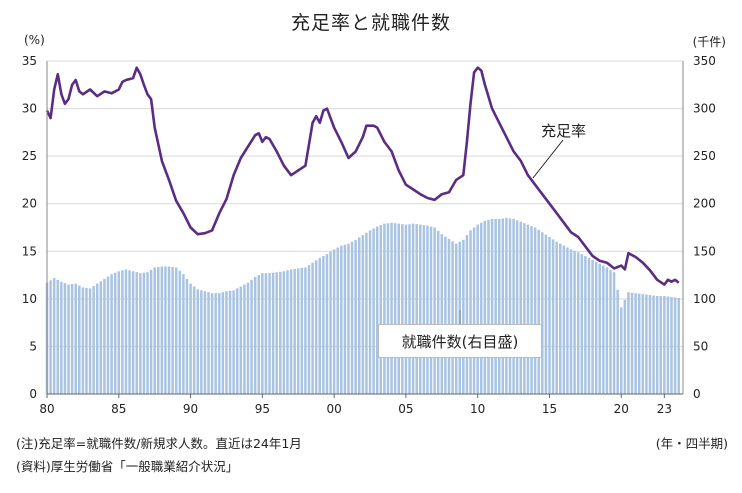 The height and width of the screenshot is (493, 742). I want to click on right-tick-label: 150, so click(704, 251).